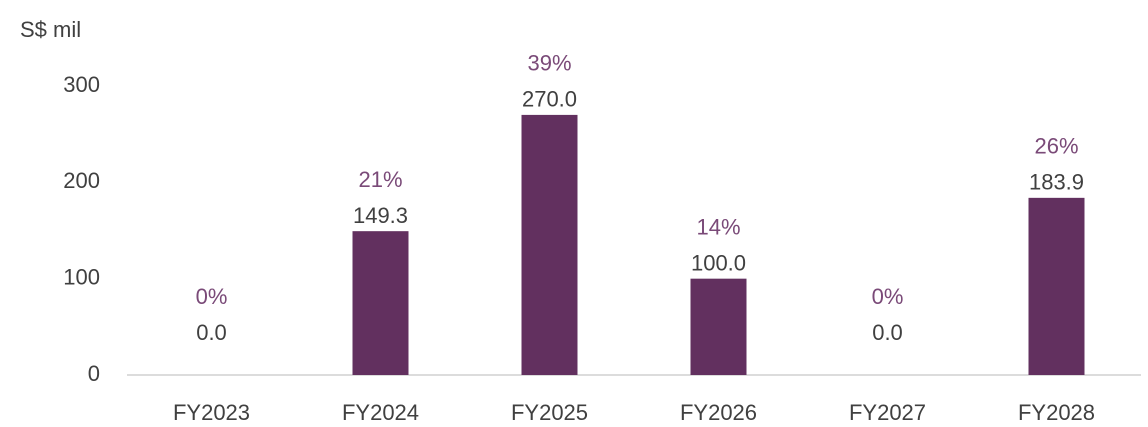 The height and width of the screenshot is (427, 1148). What do you see at coordinates (549, 412) in the screenshot?
I see `x-tick-label: FY2025` at bounding box center [549, 412].